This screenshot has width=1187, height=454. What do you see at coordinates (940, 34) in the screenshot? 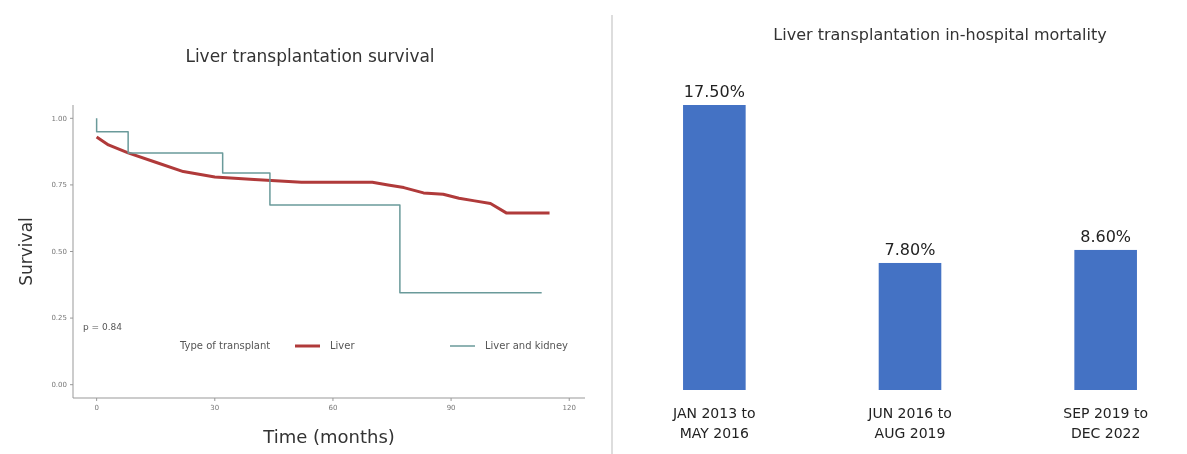
I see `chart-title: Liver transplantation in-hospital mortality` at bounding box center [940, 34].